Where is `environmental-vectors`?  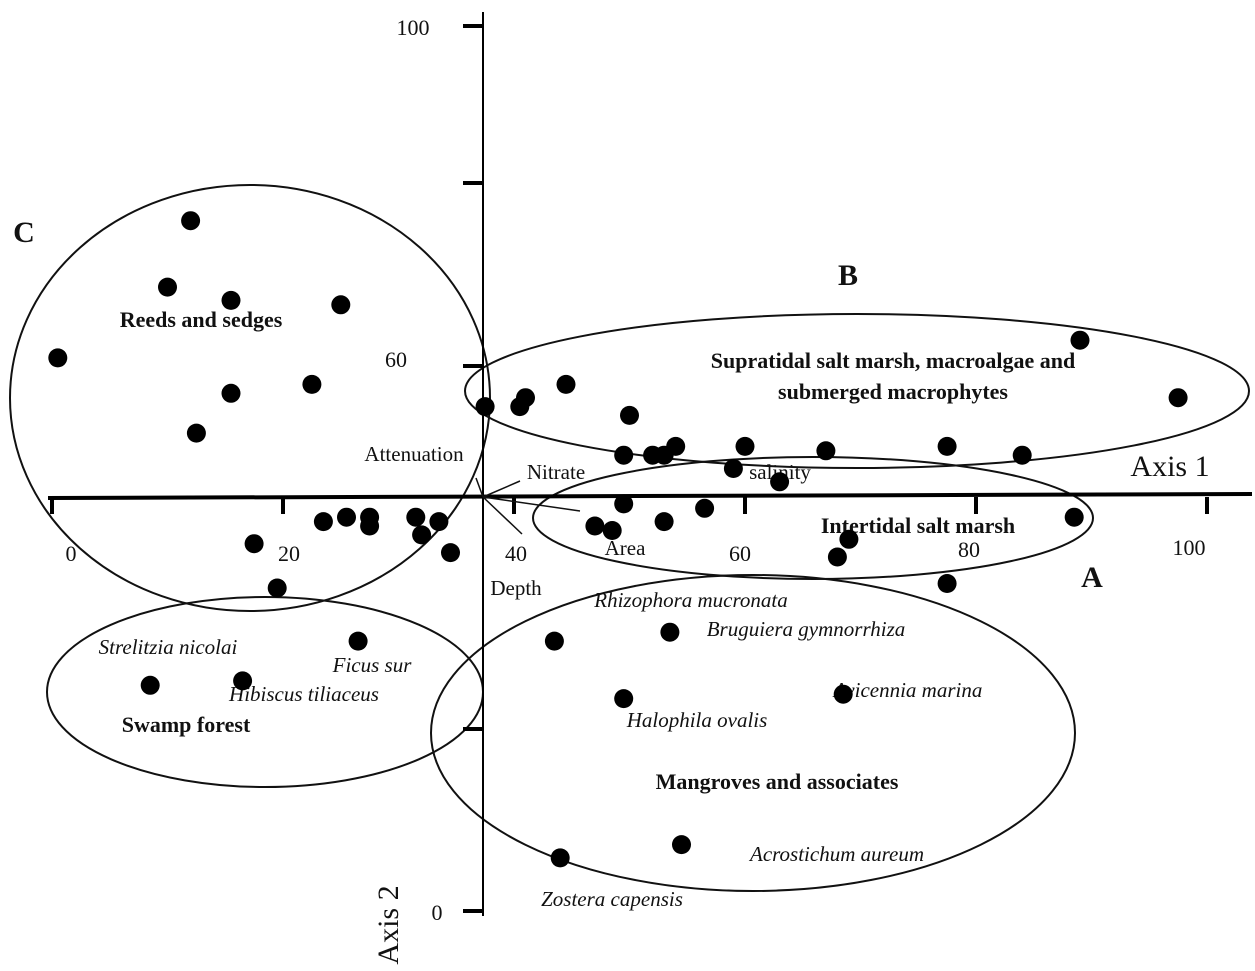 environmental-vectors is located at coordinates (528, 506).